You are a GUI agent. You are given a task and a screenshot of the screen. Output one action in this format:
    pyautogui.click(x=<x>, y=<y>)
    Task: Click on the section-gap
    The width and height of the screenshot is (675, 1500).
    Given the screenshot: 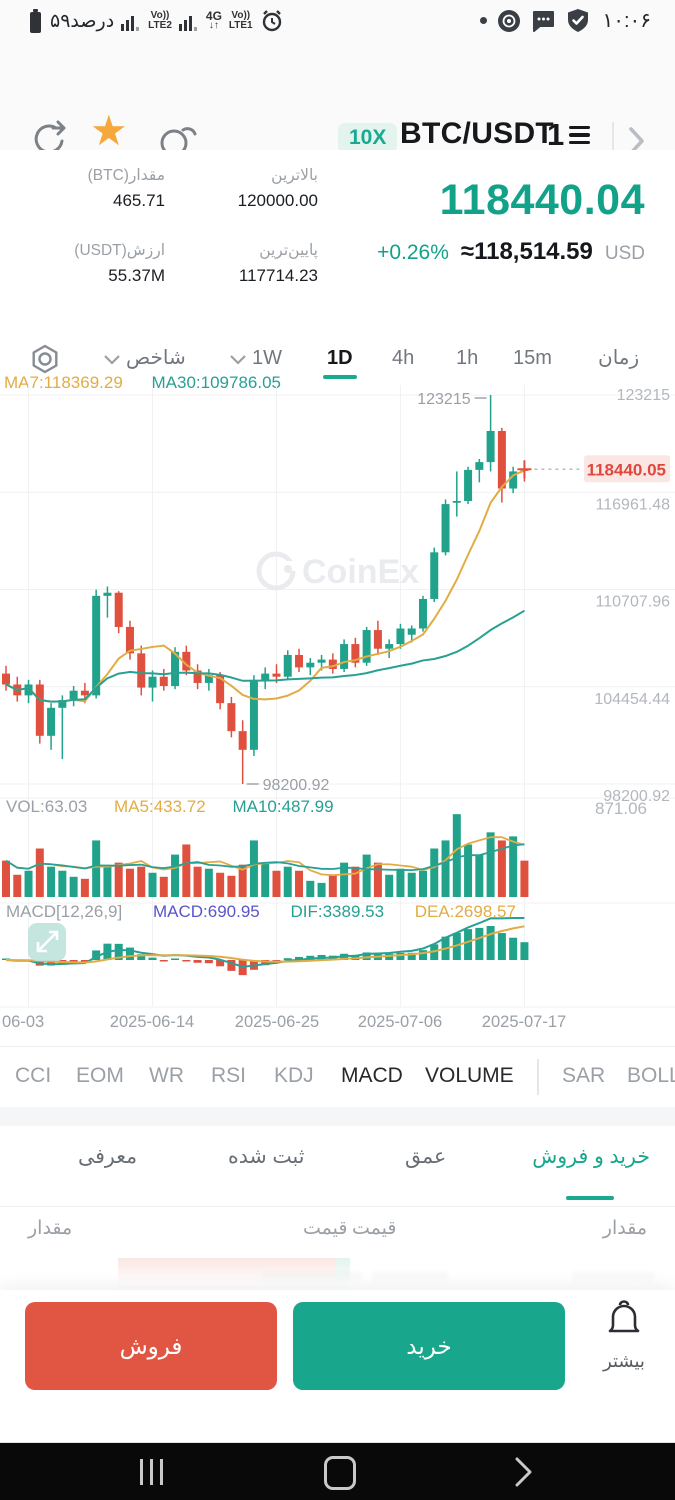 What is the action you would take?
    pyautogui.click(x=337, y=1116)
    